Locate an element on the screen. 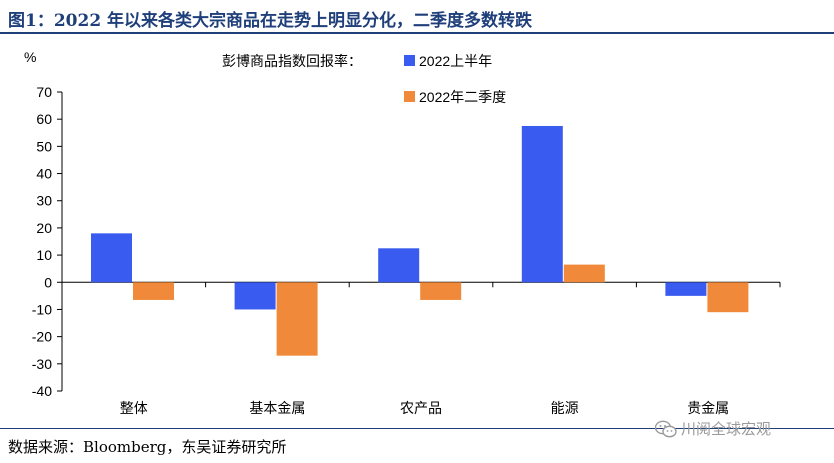 The width and height of the screenshot is (834, 463). y-tick-label: -20 is located at coordinates (42, 337).